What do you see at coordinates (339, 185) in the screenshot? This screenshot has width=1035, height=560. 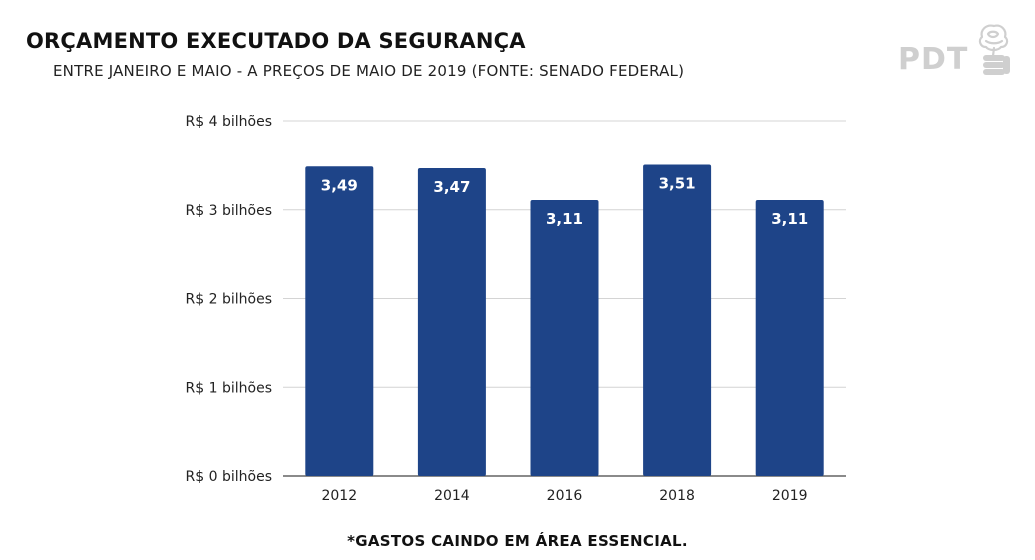 I see `data-label: 3,49` at bounding box center [339, 185].